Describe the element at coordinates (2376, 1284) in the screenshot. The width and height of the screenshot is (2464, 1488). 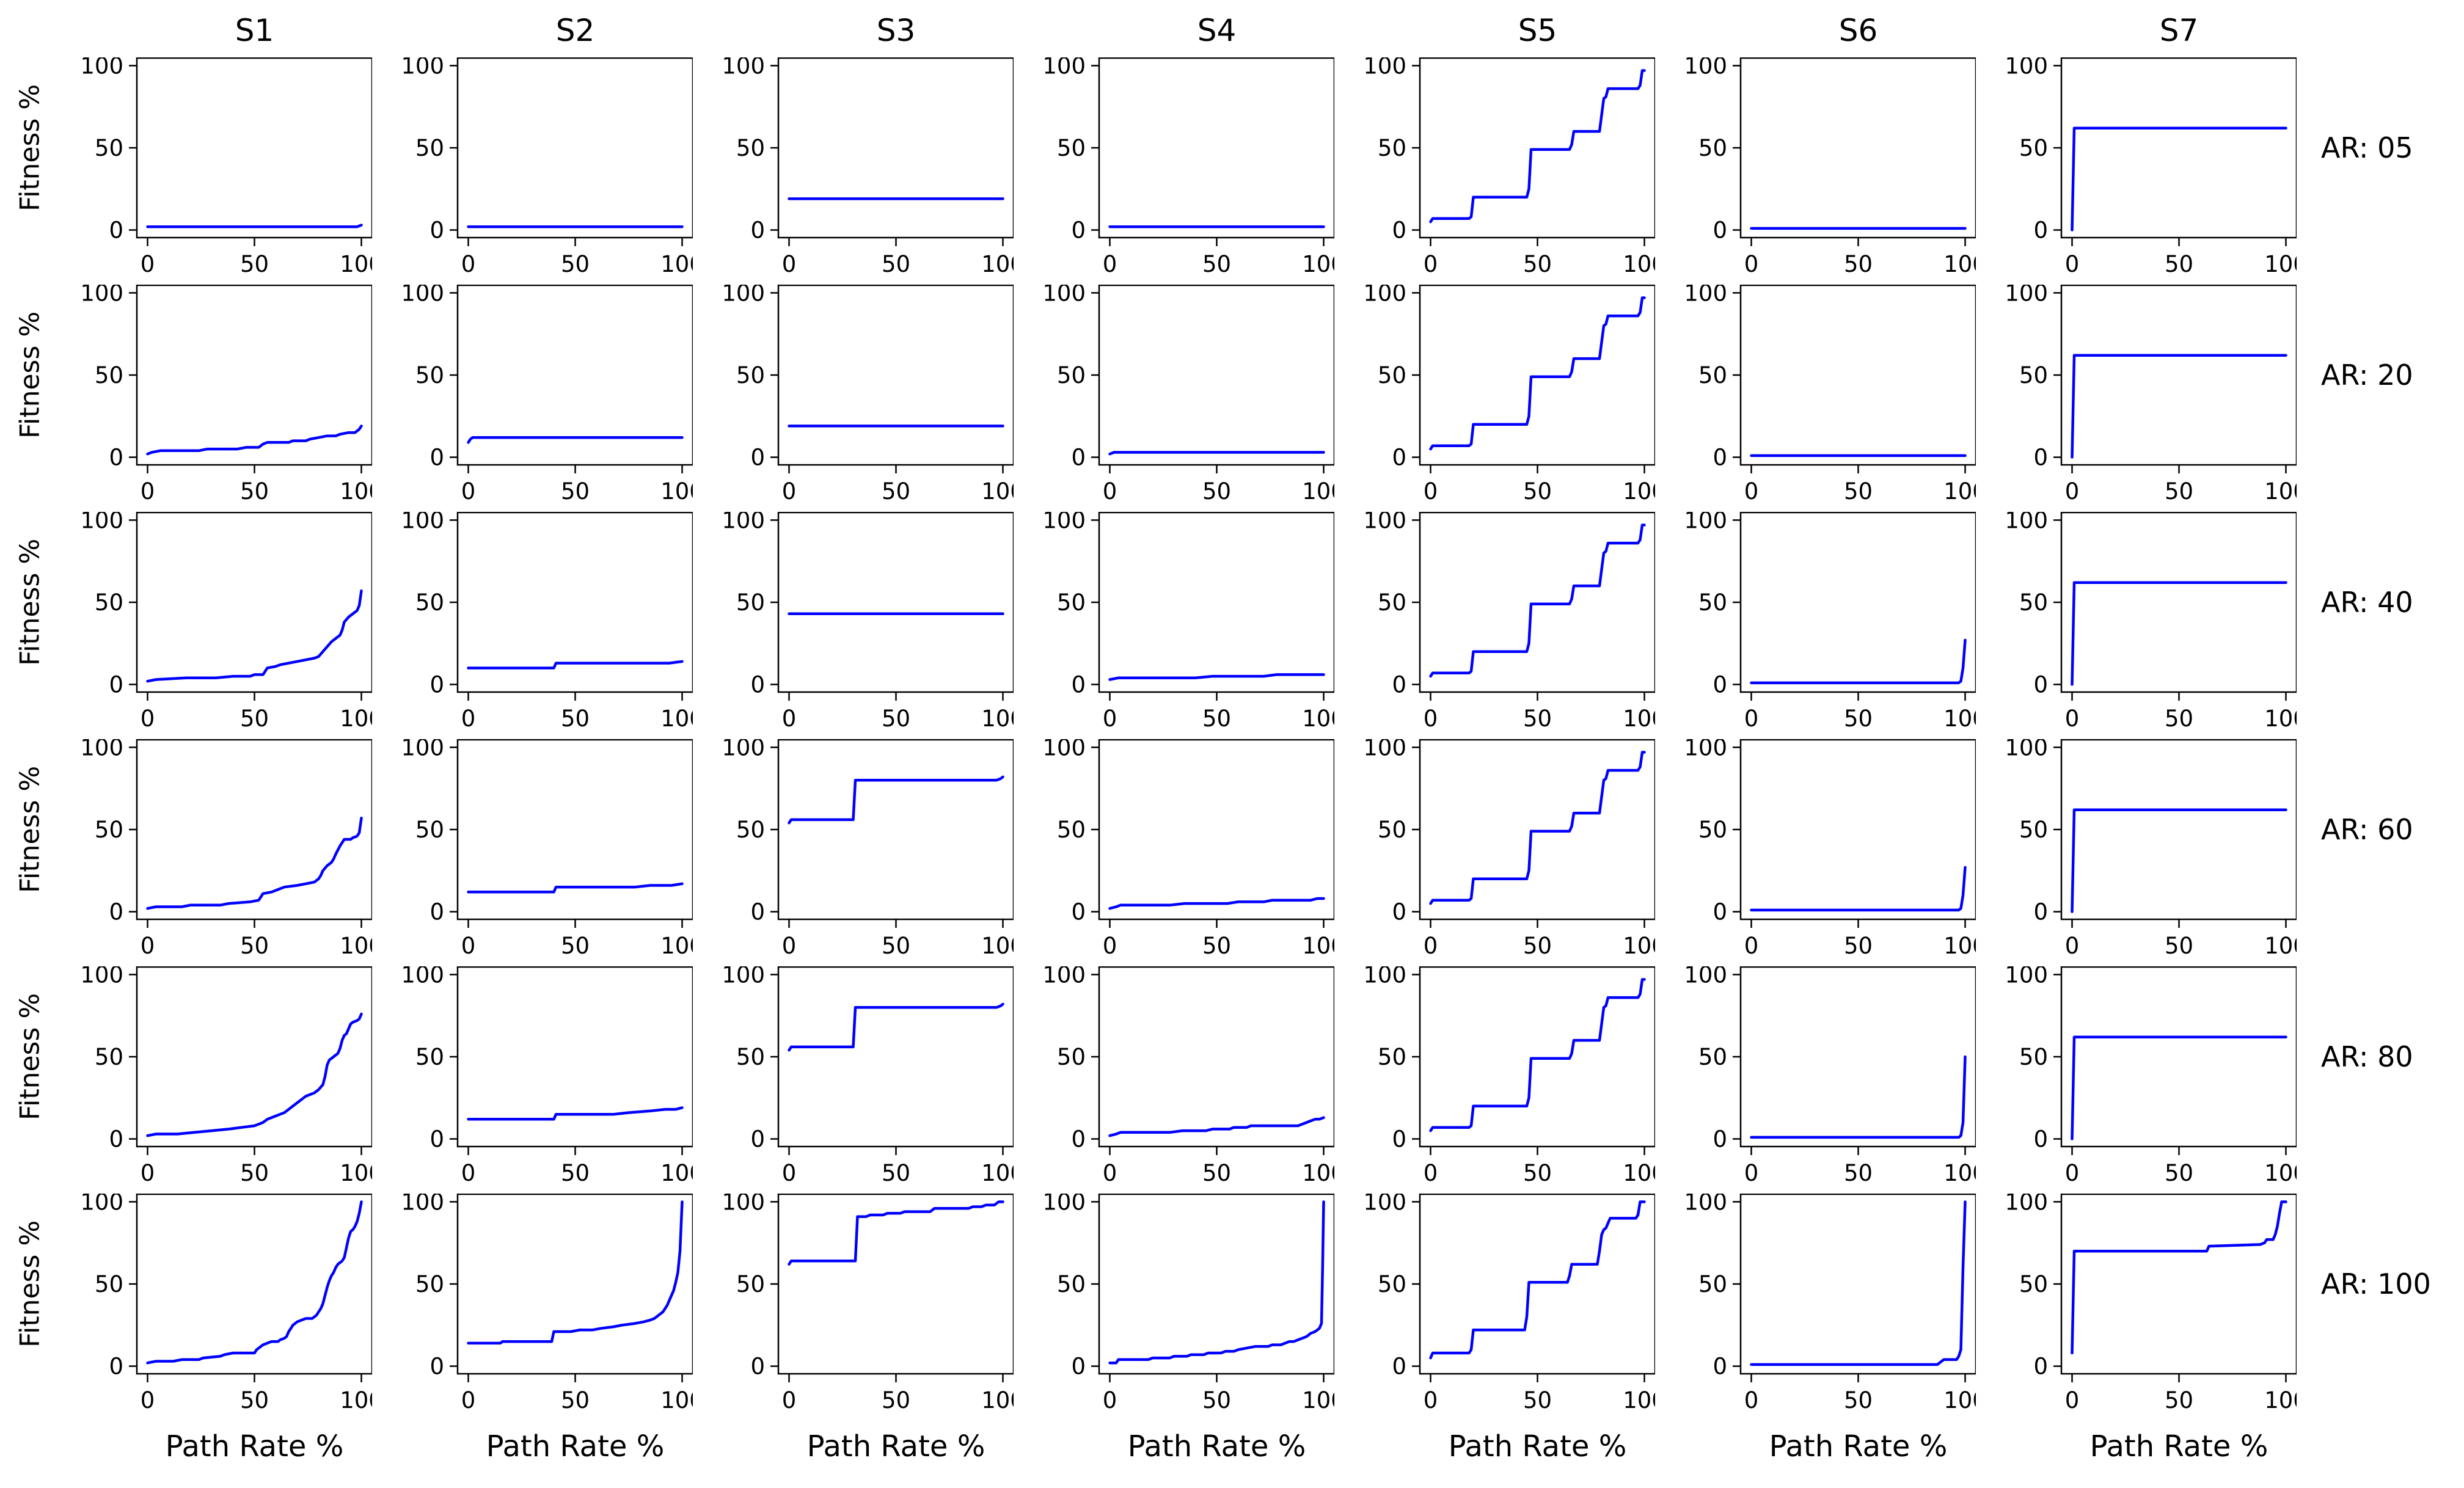
I see `row-label-100: AR: 100` at that location.